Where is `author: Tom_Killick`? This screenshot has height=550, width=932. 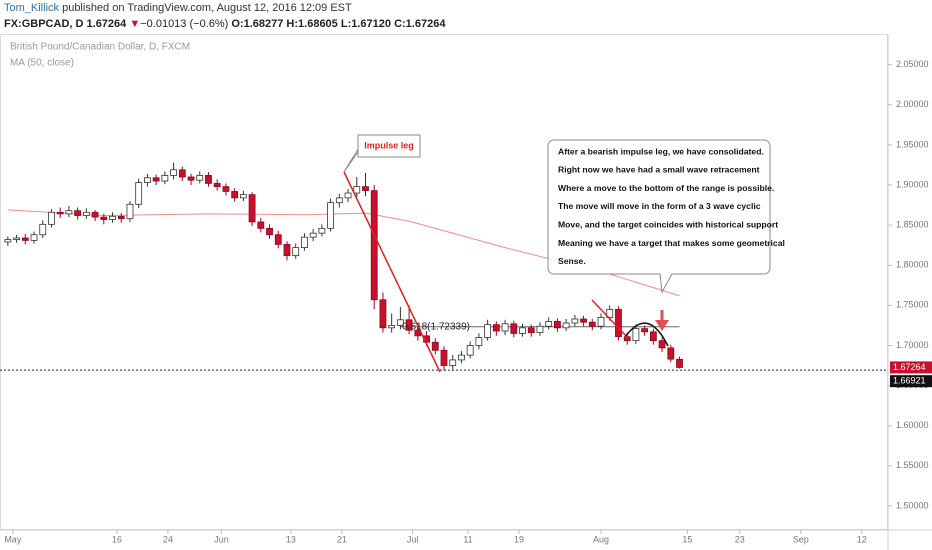 author: Tom_Killick is located at coordinates (32, 8).